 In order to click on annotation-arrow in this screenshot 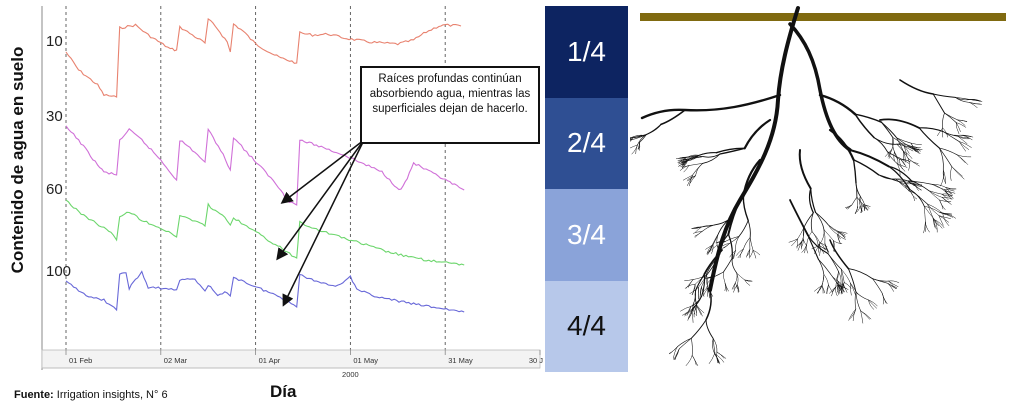, I will do `click(322, 171)`.